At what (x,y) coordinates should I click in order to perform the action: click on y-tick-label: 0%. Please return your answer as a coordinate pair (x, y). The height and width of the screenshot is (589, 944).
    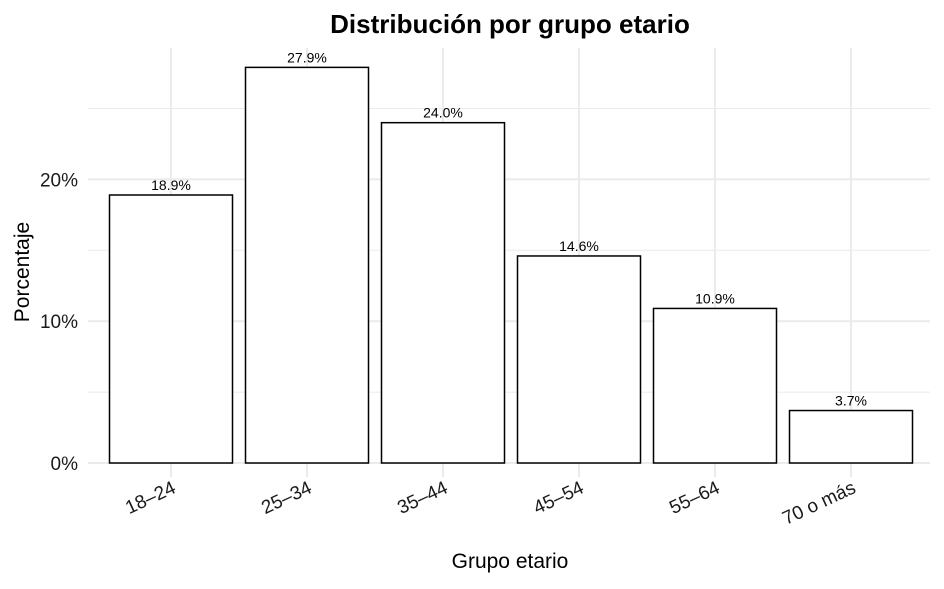
    Looking at the image, I should click on (65, 464).